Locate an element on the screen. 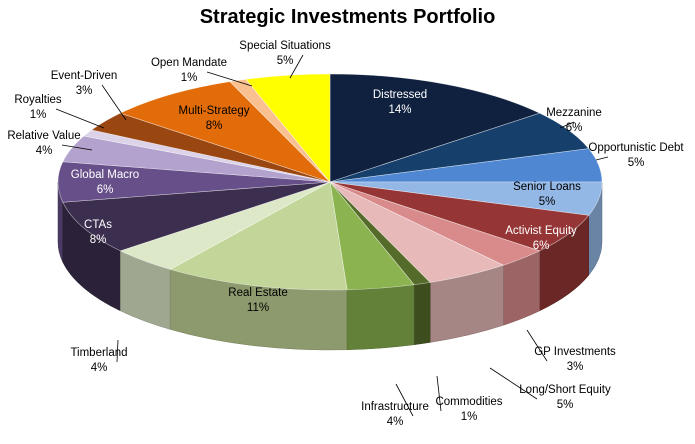 The height and width of the screenshot is (444, 695). slice-value-commodities: 1% is located at coordinates (469, 417).